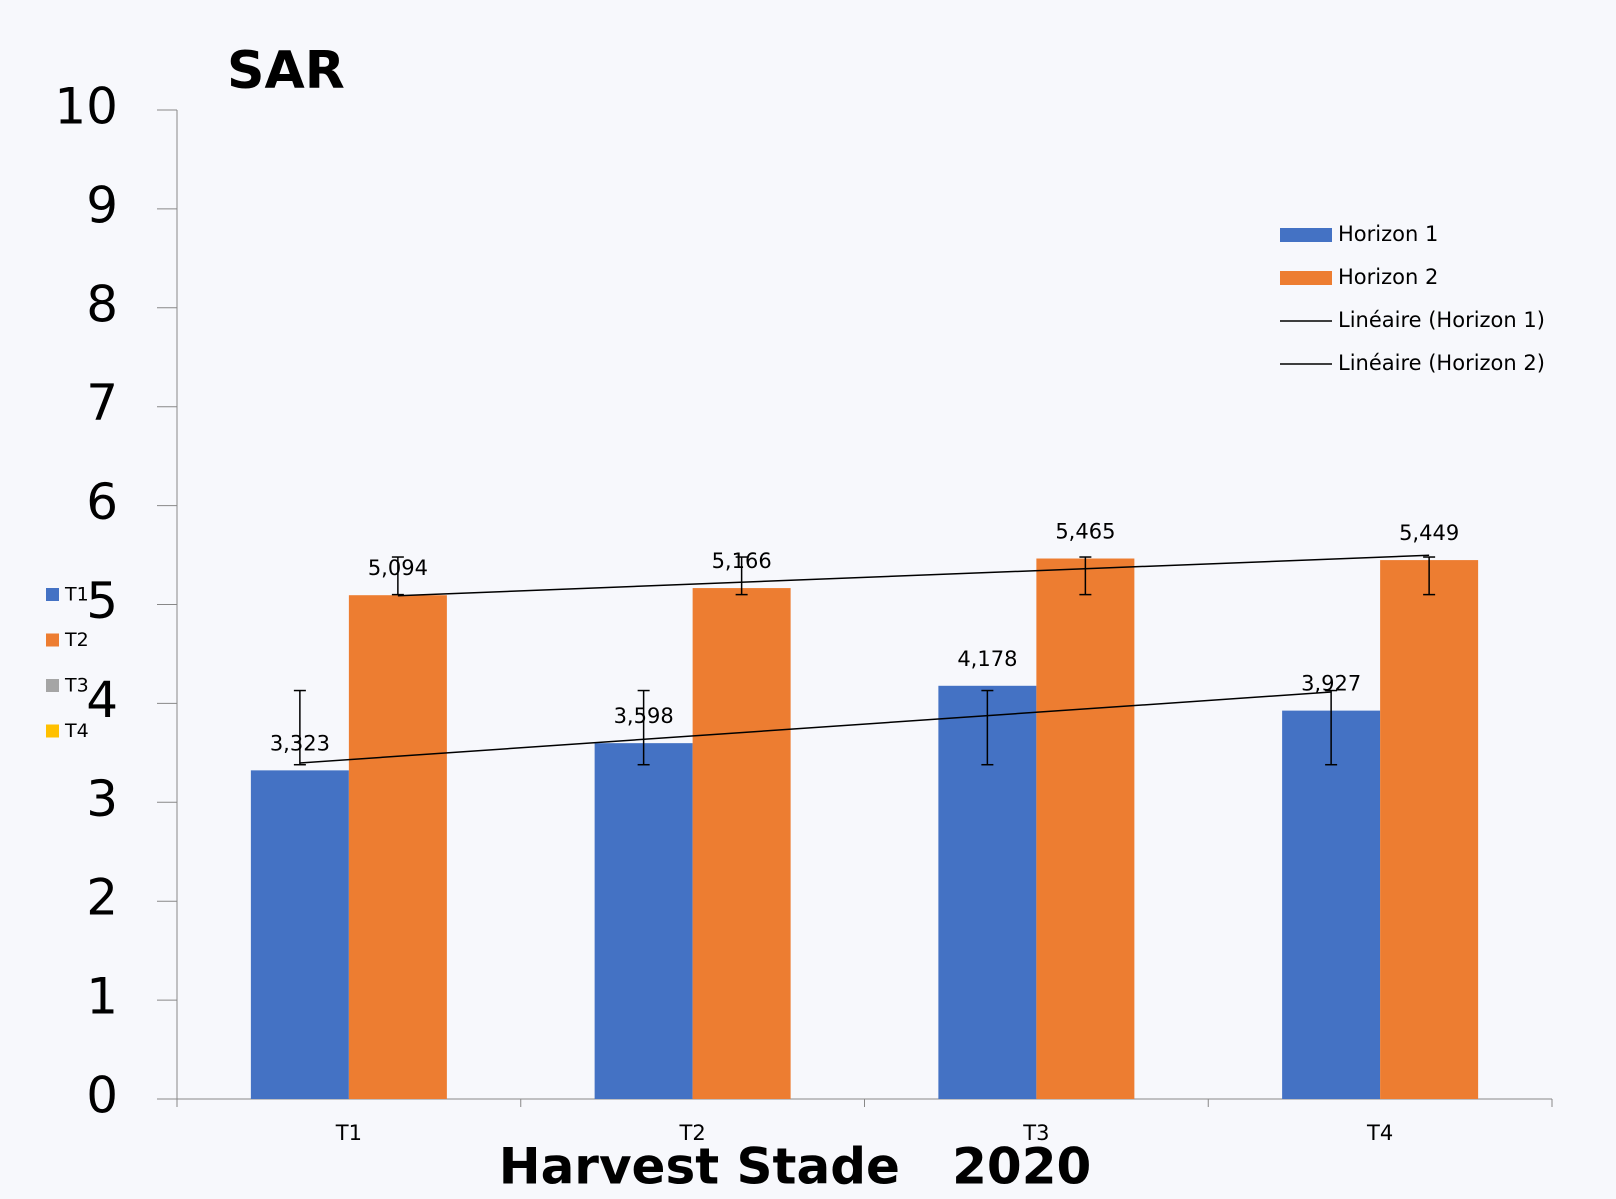 The image size is (1616, 1199). Describe the element at coordinates (1441, 320) in the screenshot. I see `legend-label: Linéaire (Horizon 1)` at that location.